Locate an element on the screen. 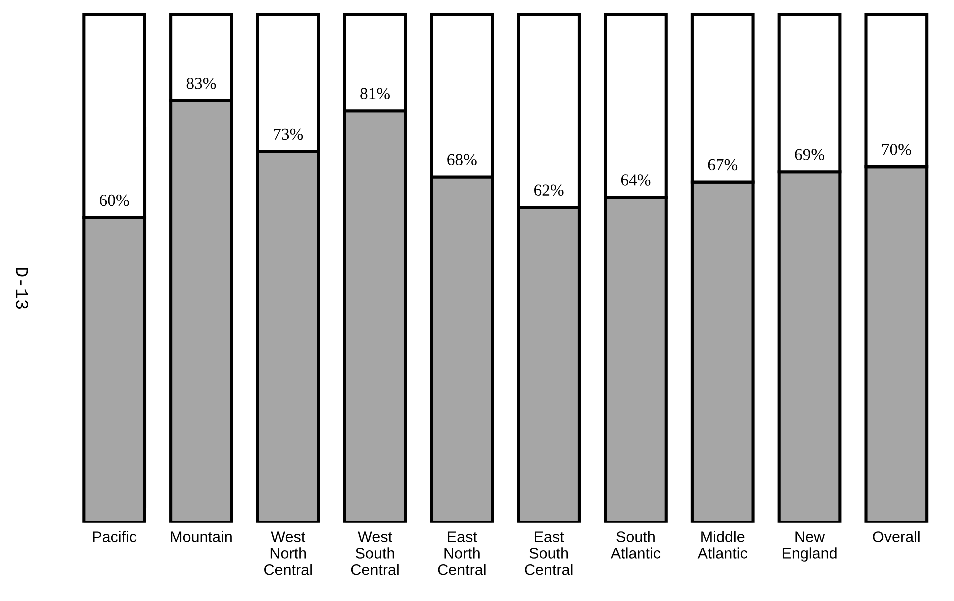  x-tick-label: Middle Atlantic is located at coordinates (723, 545).